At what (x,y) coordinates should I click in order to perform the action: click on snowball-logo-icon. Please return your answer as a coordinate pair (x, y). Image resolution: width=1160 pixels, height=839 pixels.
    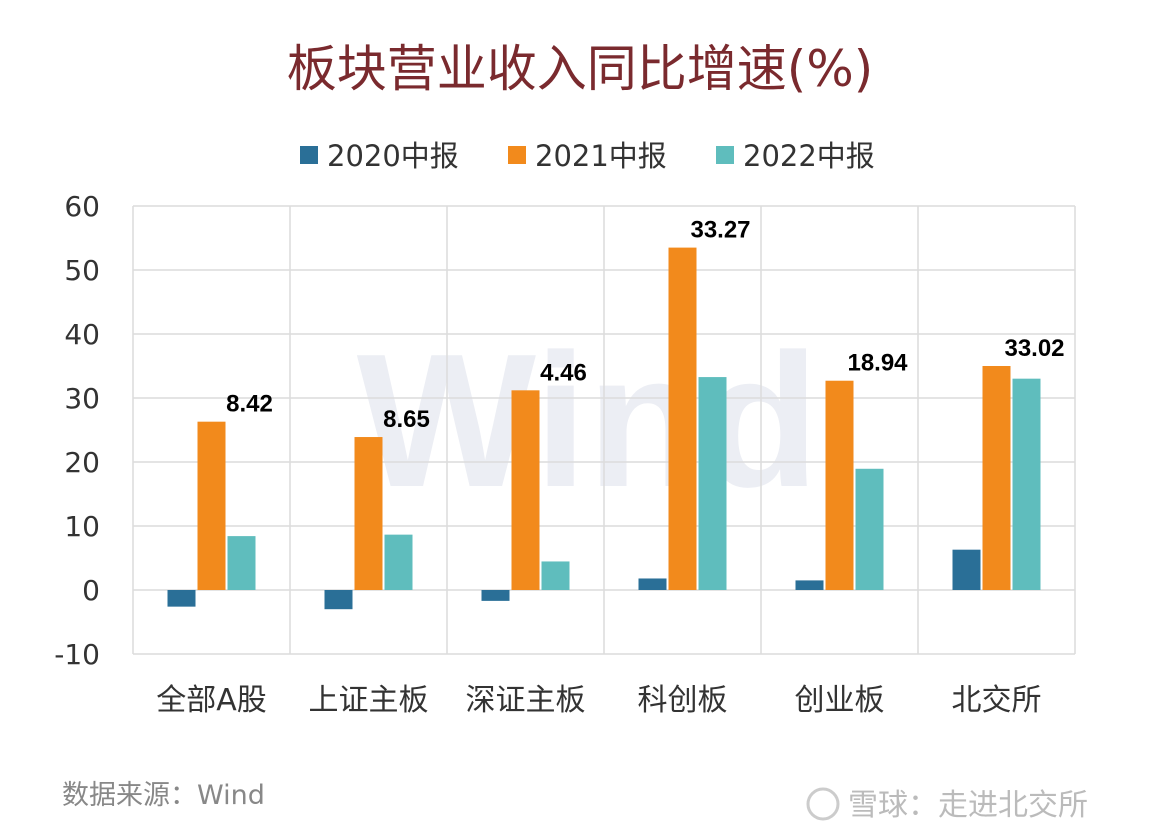
    Looking at the image, I should click on (823, 804).